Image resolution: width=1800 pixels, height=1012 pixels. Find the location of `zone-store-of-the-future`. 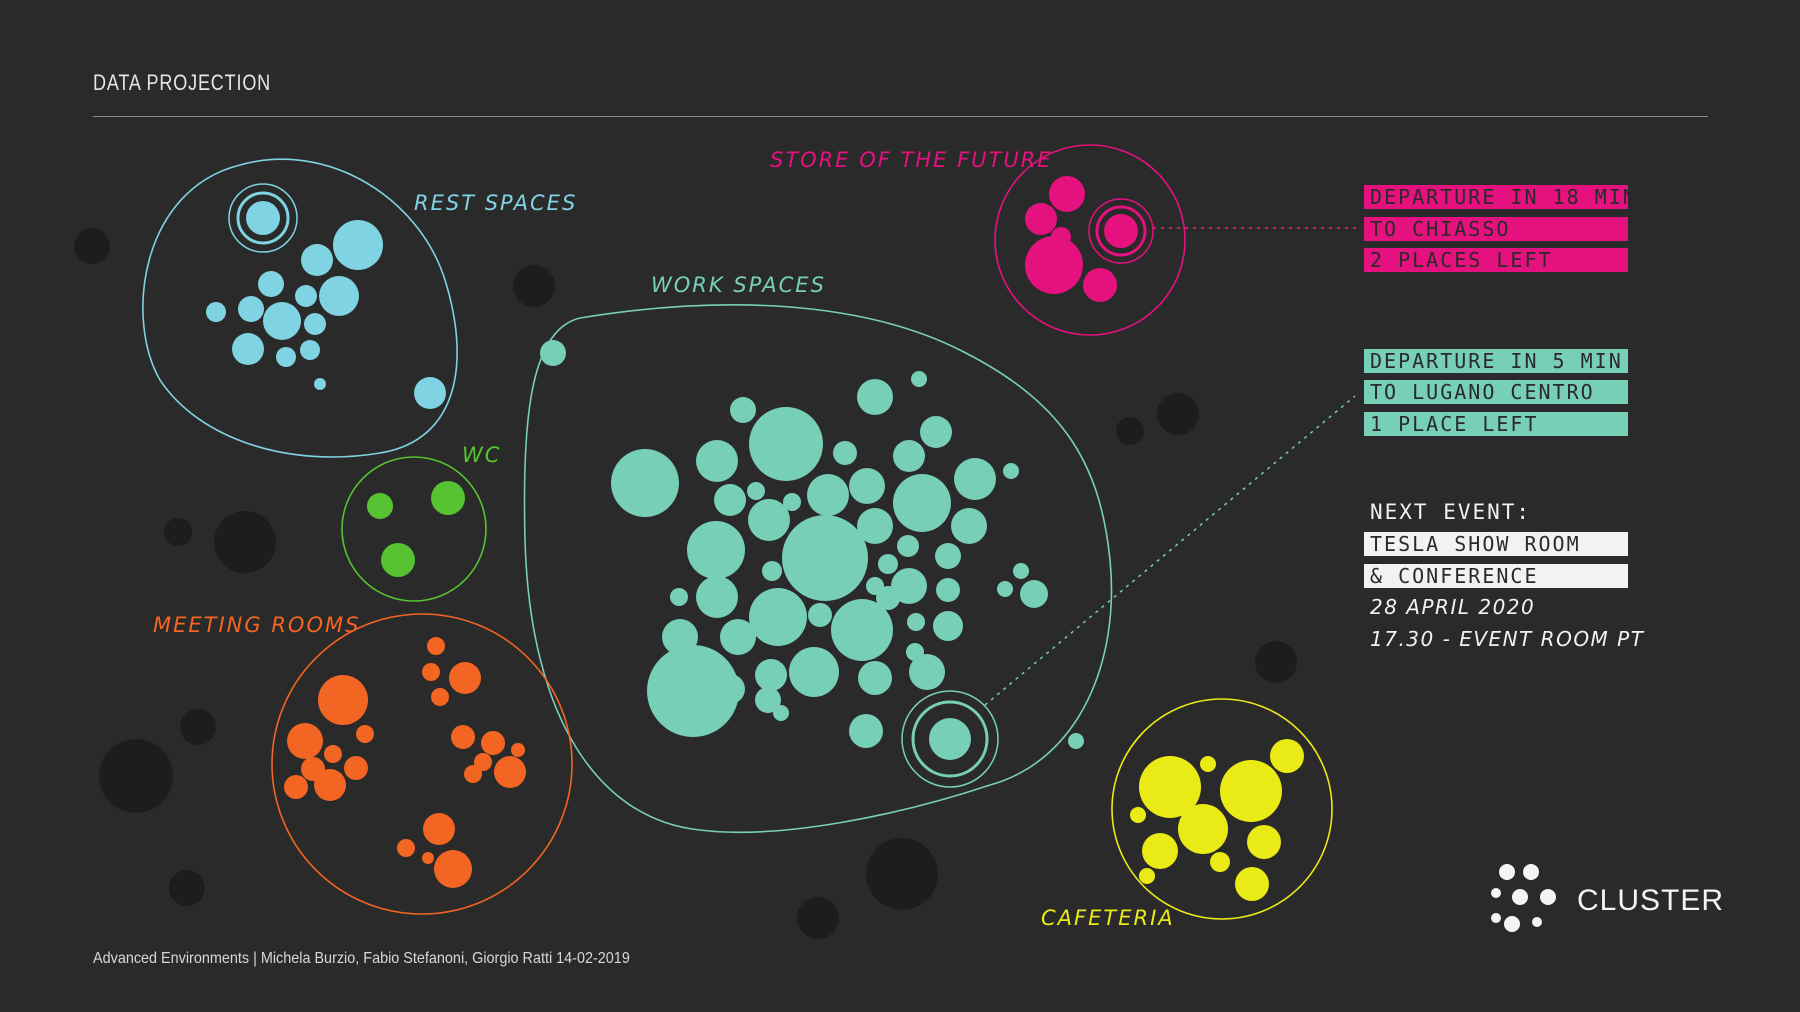

zone-store-of-the-future is located at coordinates (1175, 240).